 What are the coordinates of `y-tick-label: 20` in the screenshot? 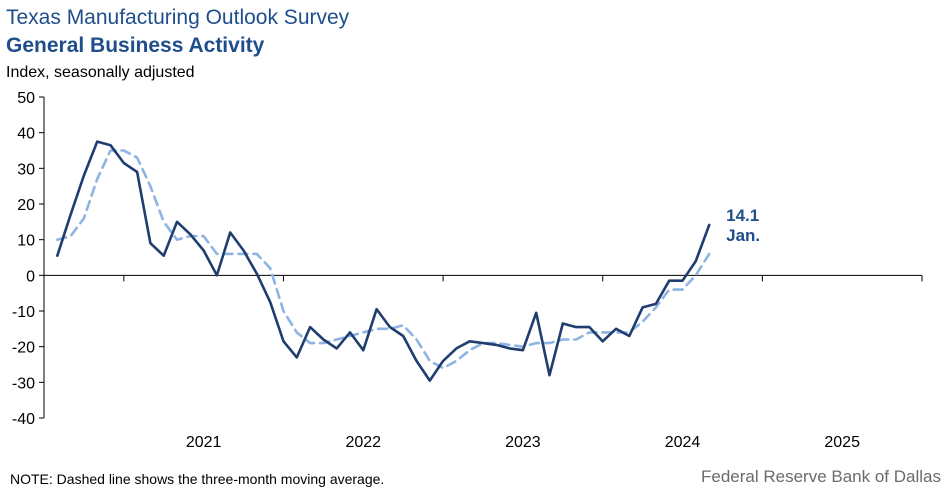 It's located at (26, 205).